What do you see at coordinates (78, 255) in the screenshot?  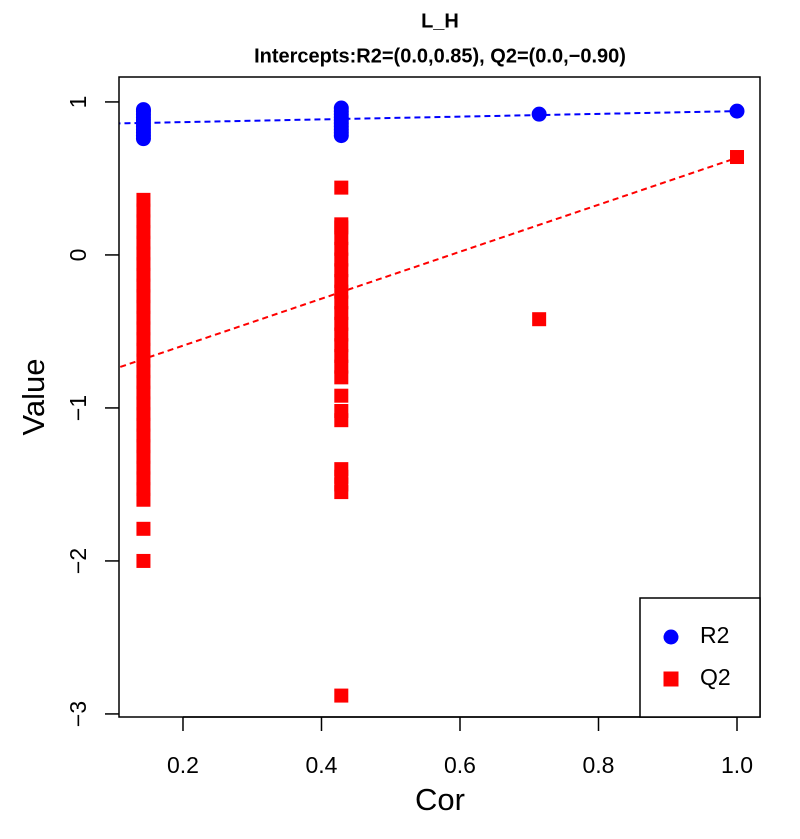 I see `y-tick-label: 0` at bounding box center [78, 255].